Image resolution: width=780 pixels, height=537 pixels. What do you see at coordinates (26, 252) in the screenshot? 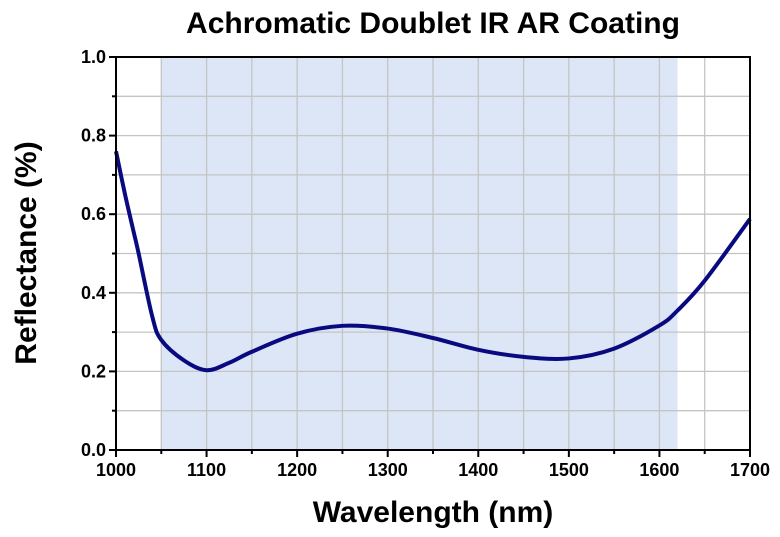
I see `y-axis-label: Reflectance (%)` at bounding box center [26, 252].